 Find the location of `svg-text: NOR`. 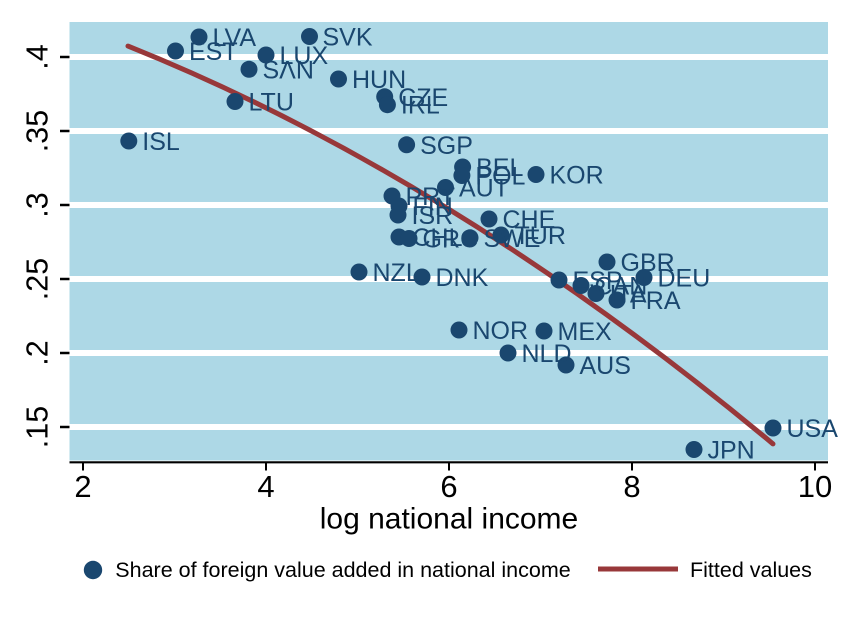

svg-text: NOR is located at coordinates (501, 331).